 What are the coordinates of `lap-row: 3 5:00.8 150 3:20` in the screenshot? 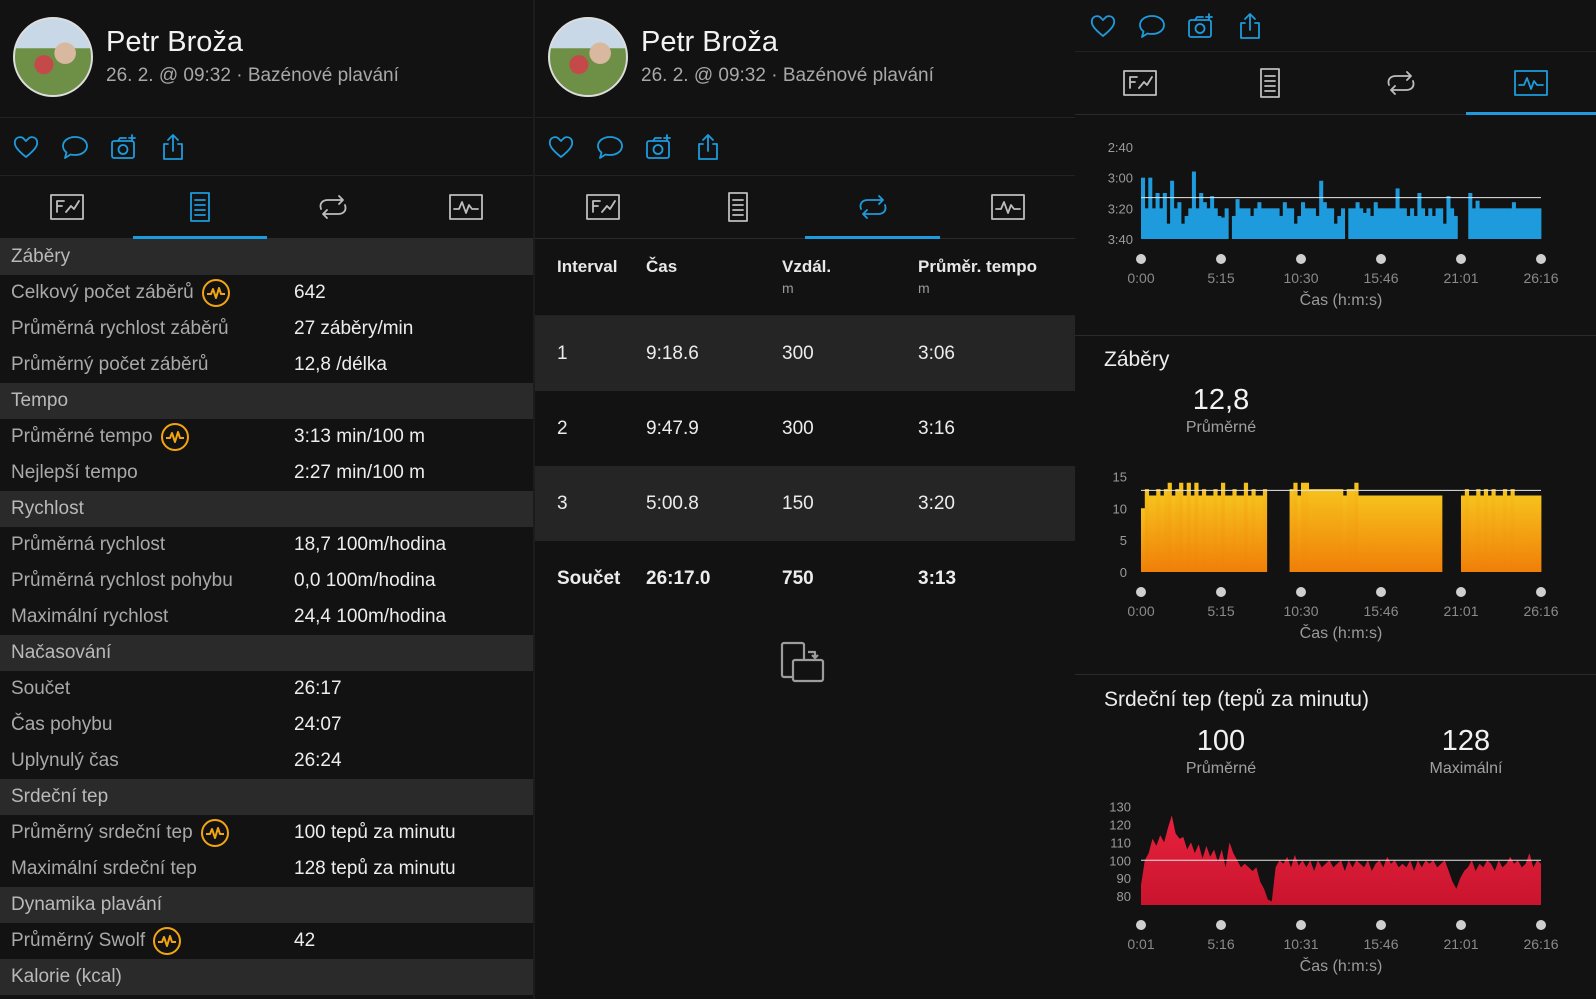 It's located at (805, 503).